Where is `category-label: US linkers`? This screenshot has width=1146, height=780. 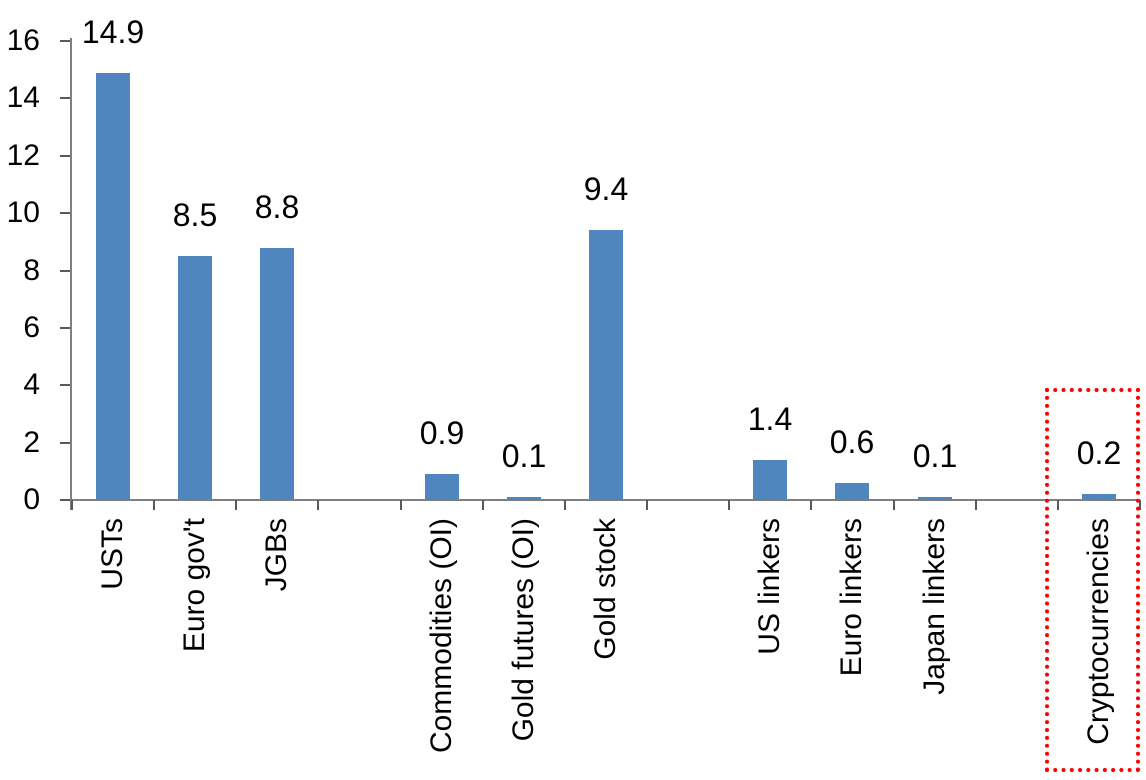 category-label: US linkers is located at coordinates (769, 586).